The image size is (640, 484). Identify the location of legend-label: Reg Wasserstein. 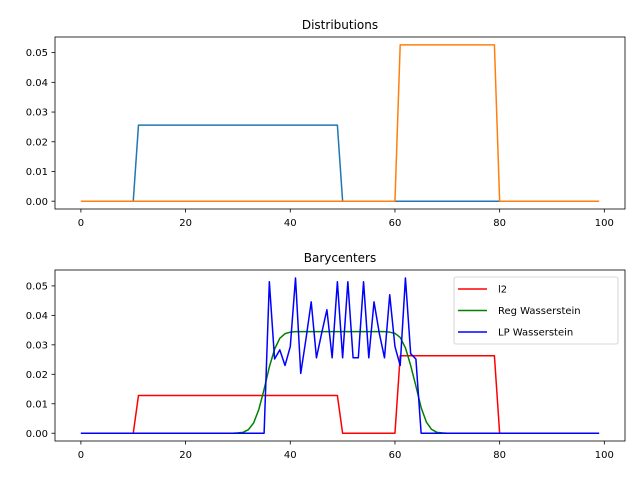
(539, 311).